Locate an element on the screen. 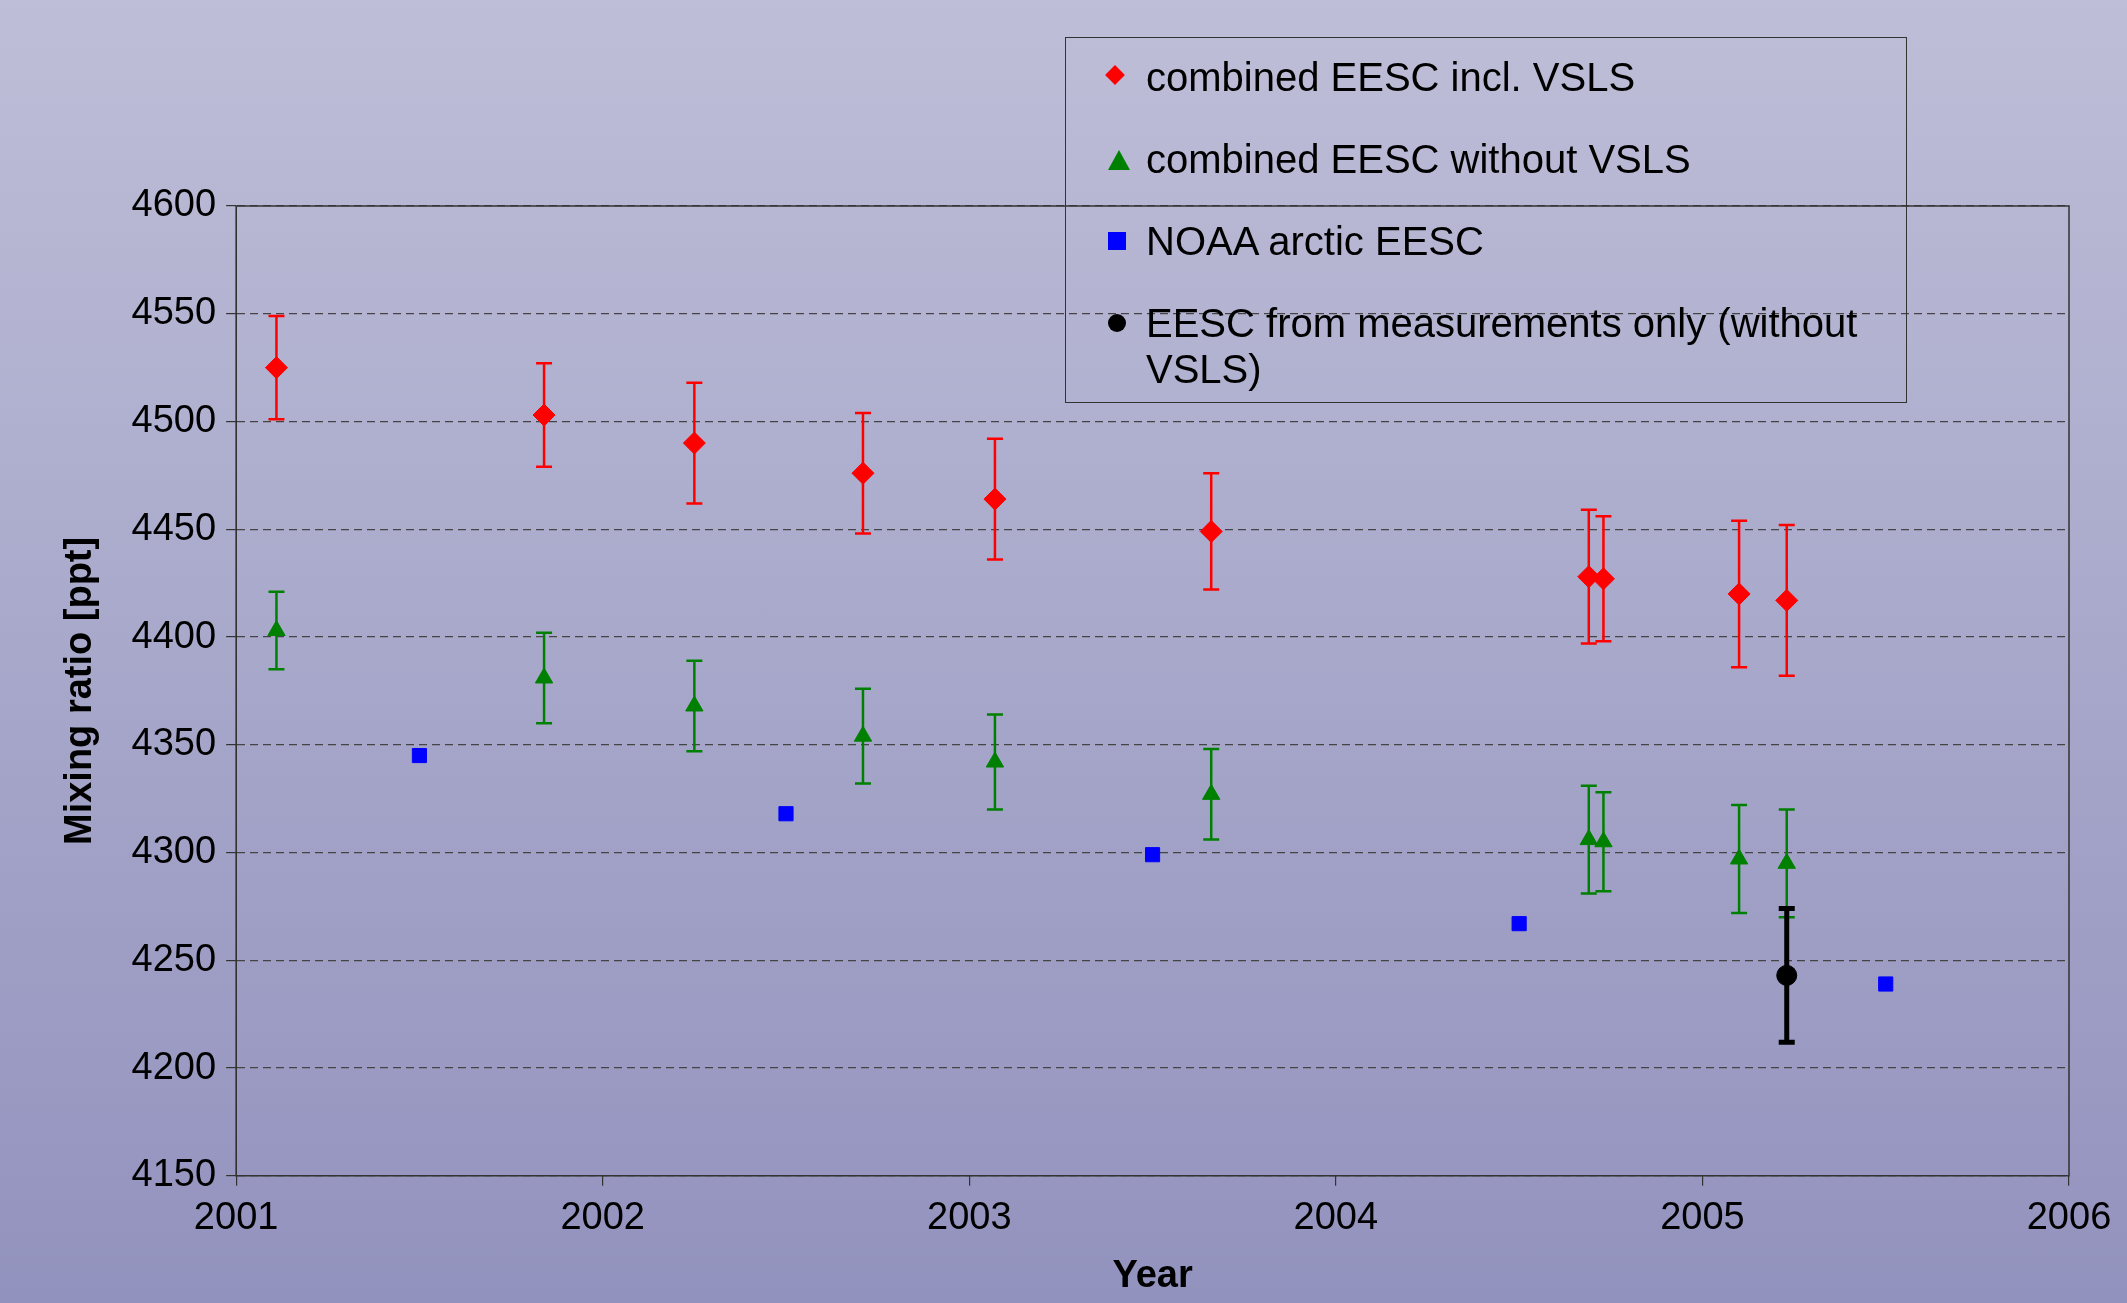 The width and height of the screenshot is (2127, 1303). y-axis-title: Mixing ratio [ppt] is located at coordinates (78, 690).